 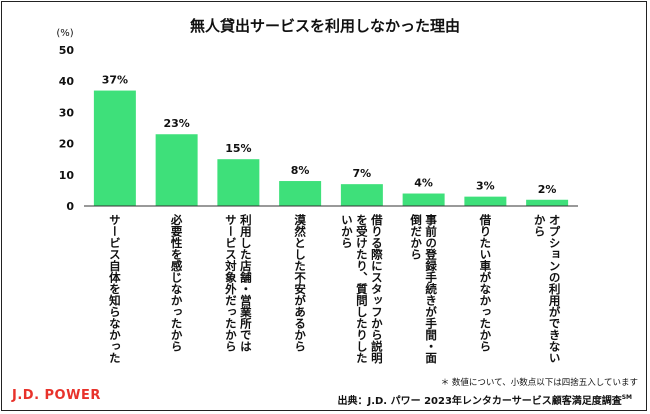 I want to click on category-label: サービス対象外だったから, so click(x=231, y=283).